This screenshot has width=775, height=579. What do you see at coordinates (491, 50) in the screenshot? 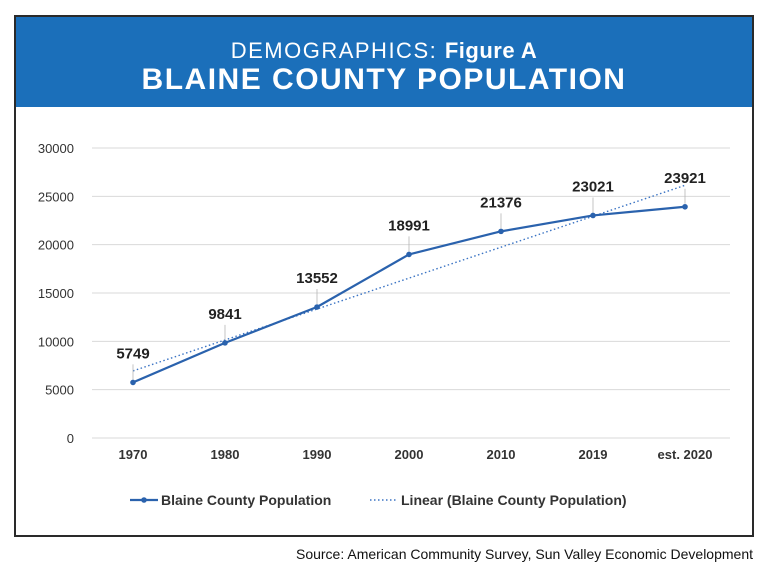
I see `header-figure-label: Figure A` at bounding box center [491, 50].